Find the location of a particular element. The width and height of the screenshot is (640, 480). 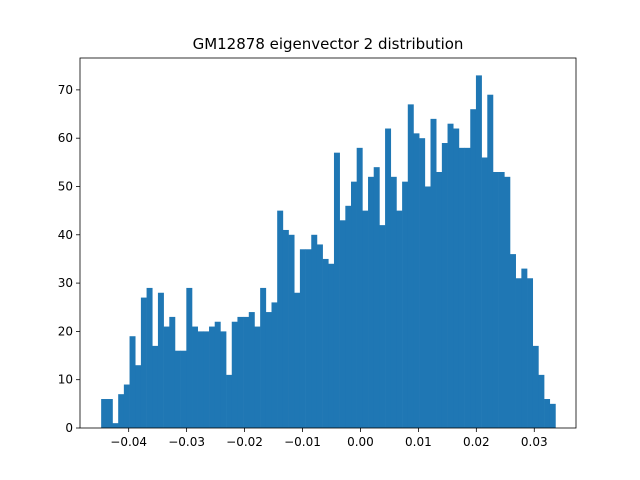

y-tick-label: 50 is located at coordinates (65, 186).